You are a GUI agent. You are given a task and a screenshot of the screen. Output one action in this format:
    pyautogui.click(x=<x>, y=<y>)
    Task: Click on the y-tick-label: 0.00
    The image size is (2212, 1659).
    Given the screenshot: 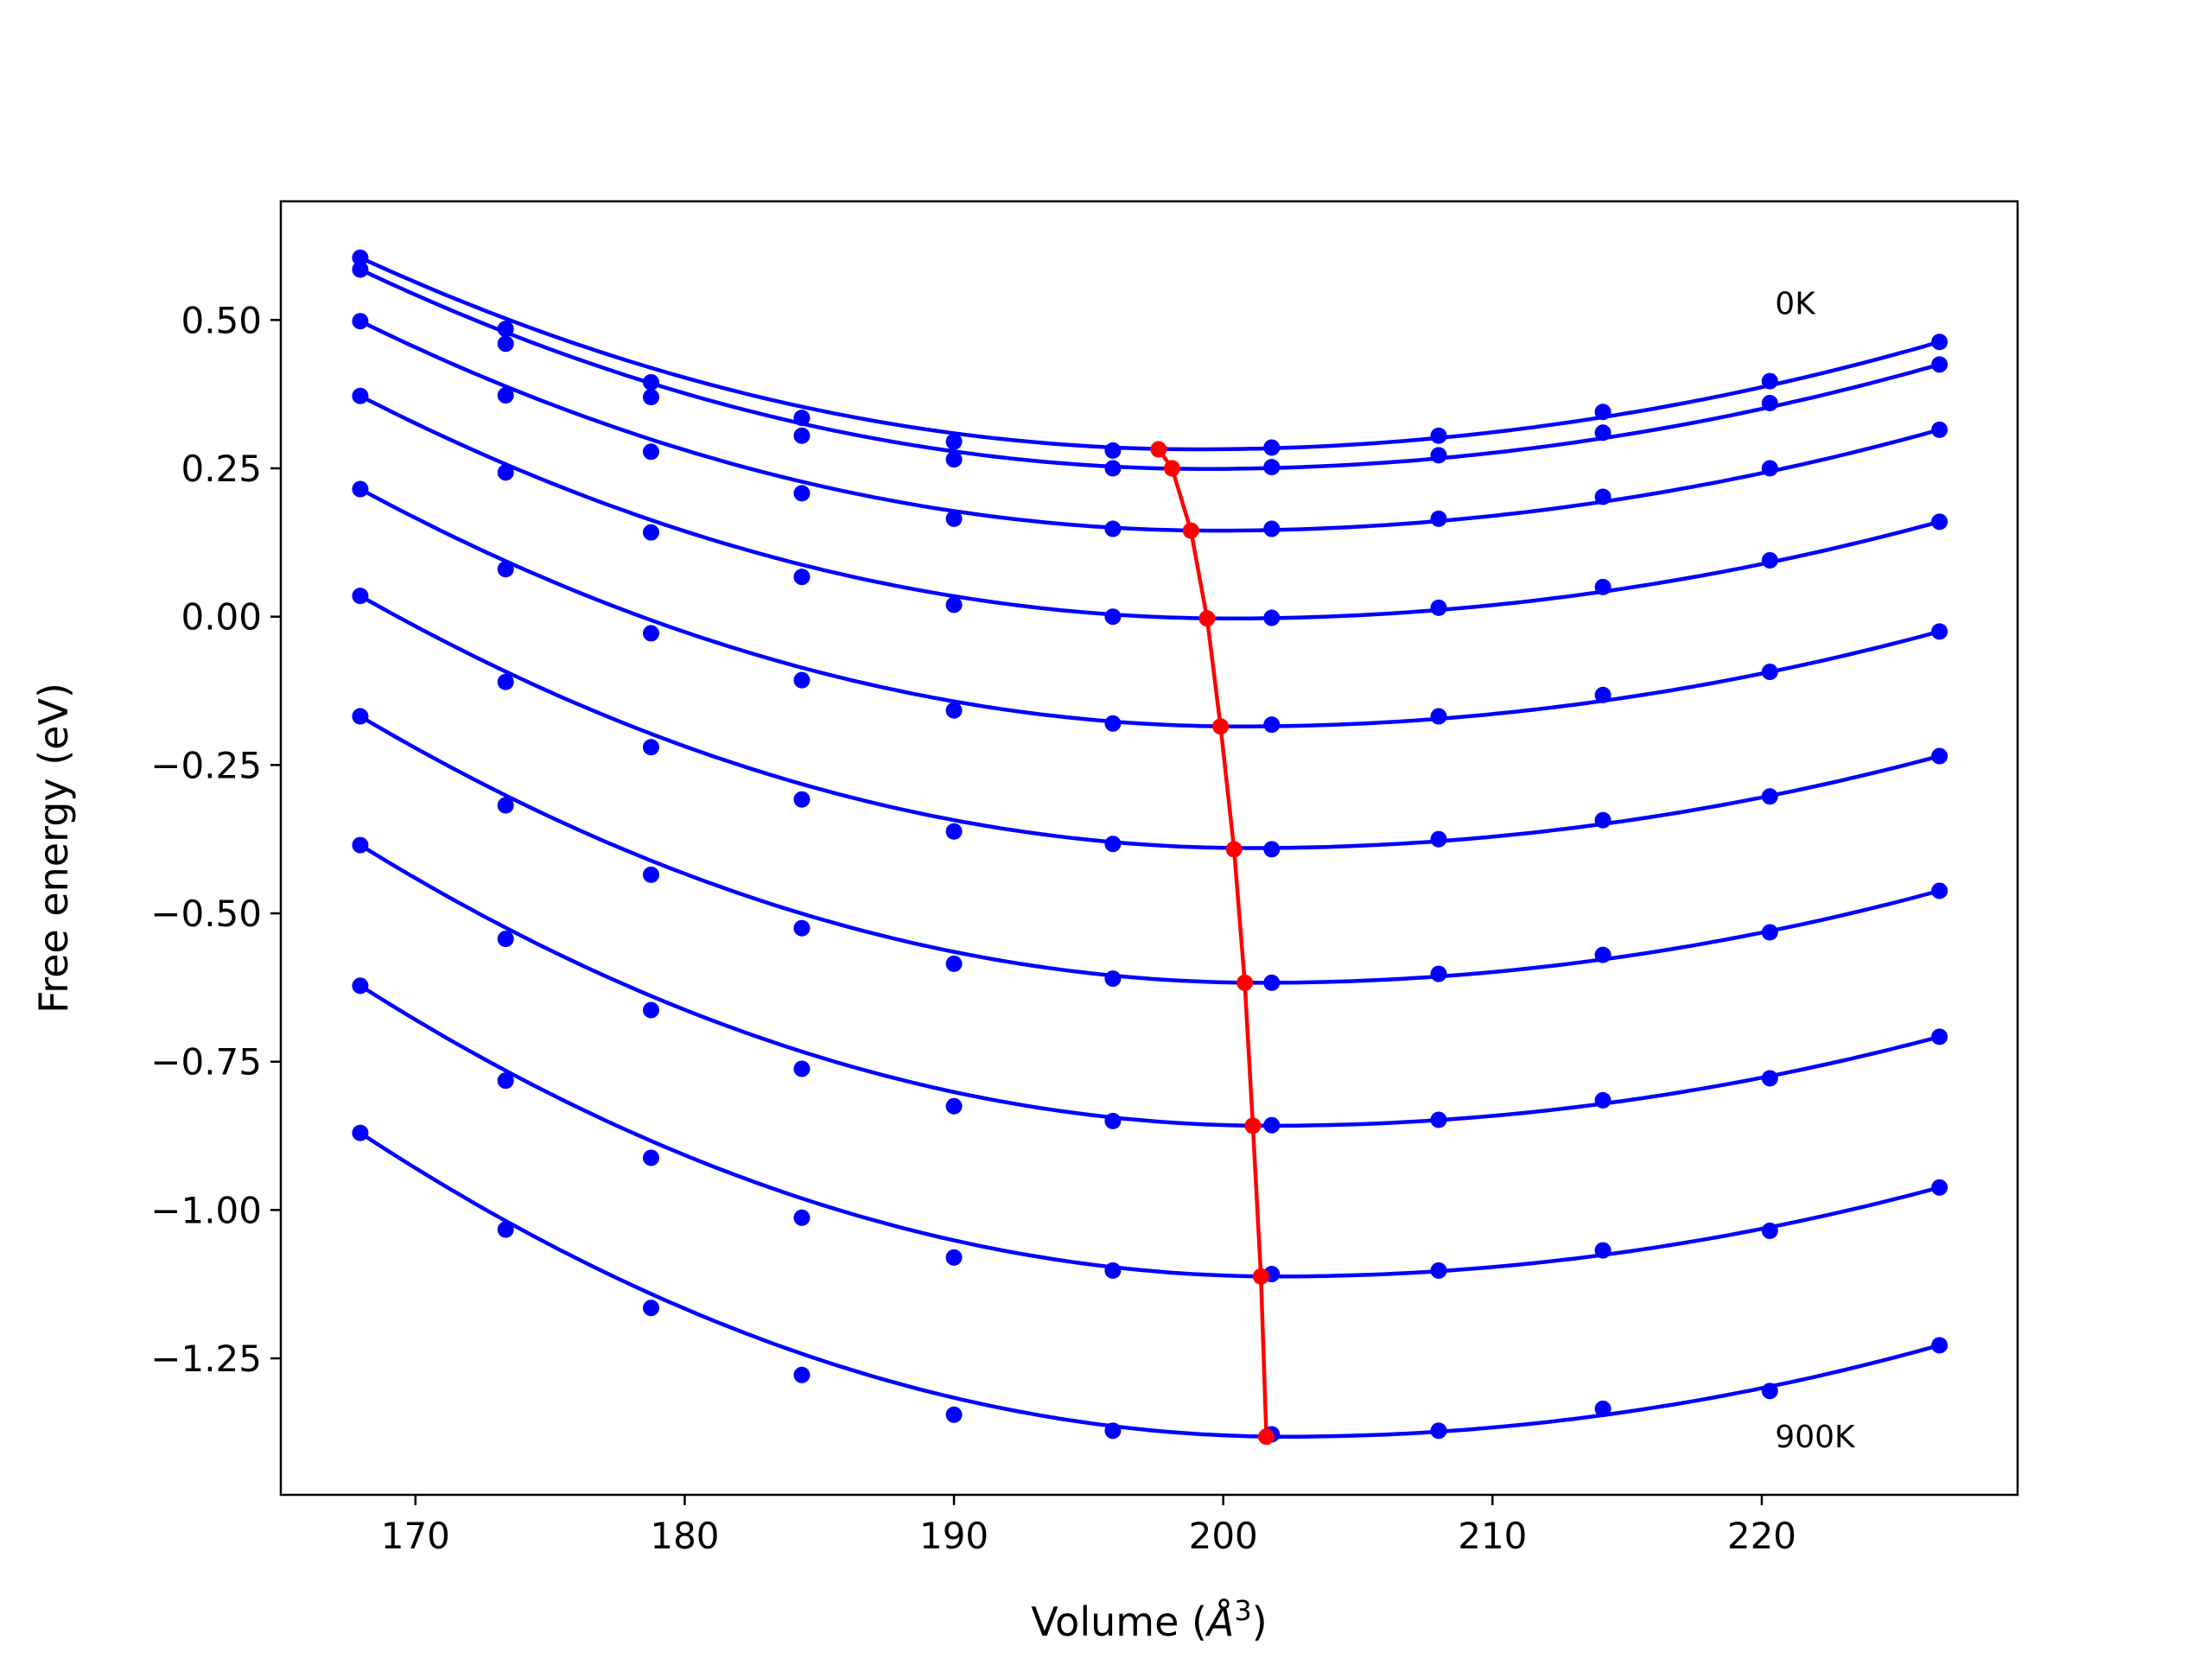 What is the action you would take?
    pyautogui.click(x=221, y=617)
    